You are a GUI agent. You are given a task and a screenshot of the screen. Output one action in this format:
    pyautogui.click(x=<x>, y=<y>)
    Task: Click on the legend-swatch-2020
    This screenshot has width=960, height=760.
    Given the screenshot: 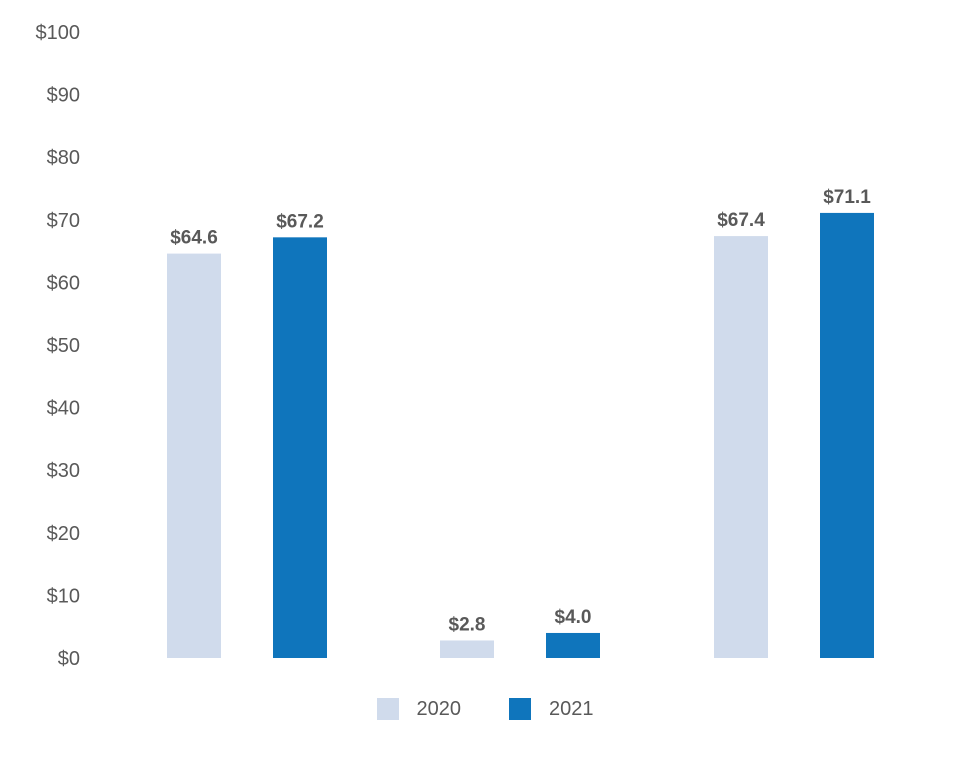 What is the action you would take?
    pyautogui.click(x=387, y=709)
    